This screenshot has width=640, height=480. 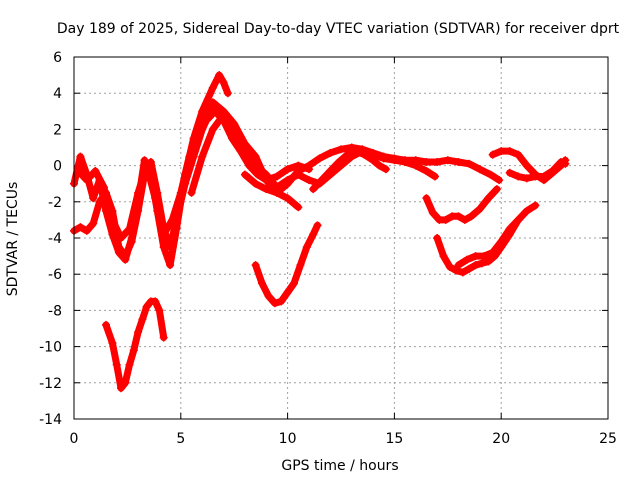 What do you see at coordinates (394, 439) in the screenshot?
I see `x-tick-label: 15` at bounding box center [394, 439].